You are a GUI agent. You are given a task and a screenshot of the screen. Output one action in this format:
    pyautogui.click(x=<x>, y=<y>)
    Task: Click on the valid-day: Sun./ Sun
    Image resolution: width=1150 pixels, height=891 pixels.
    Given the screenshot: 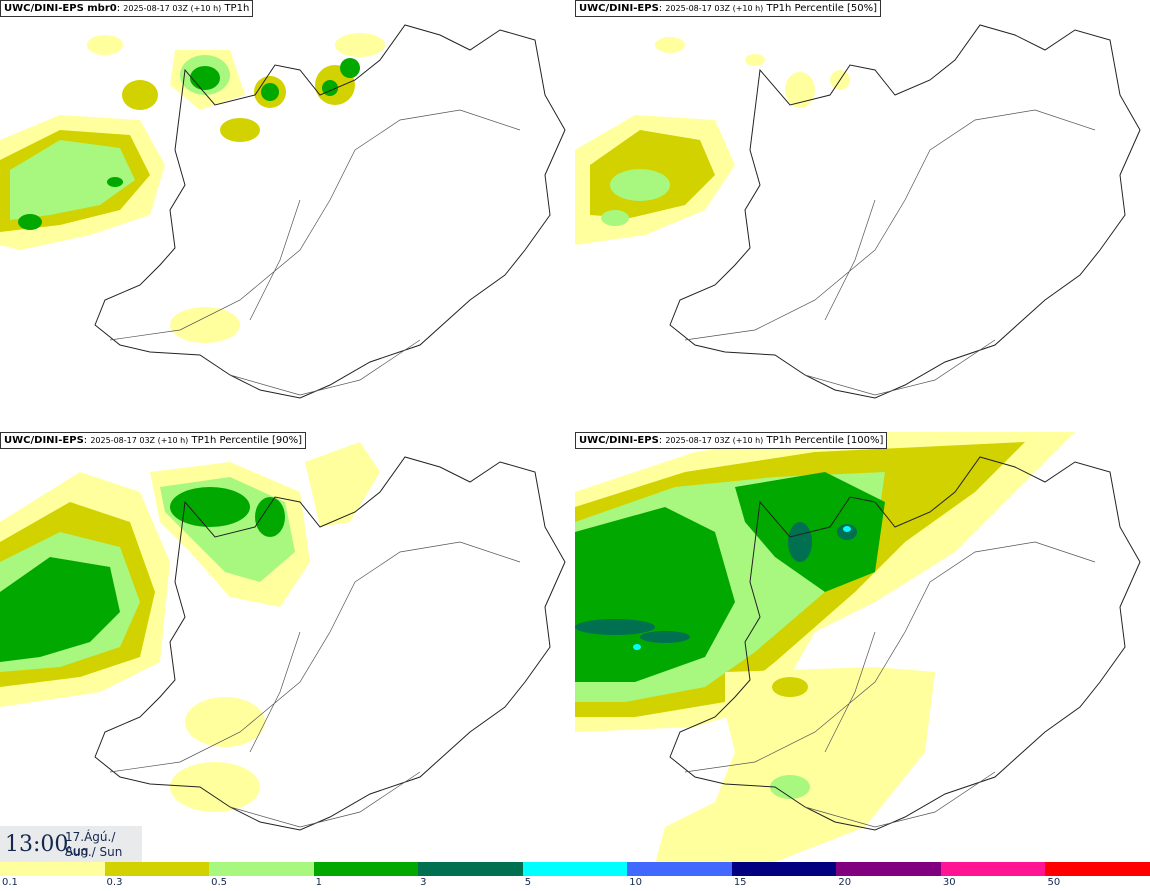 What is the action you would take?
    pyautogui.click(x=94, y=852)
    